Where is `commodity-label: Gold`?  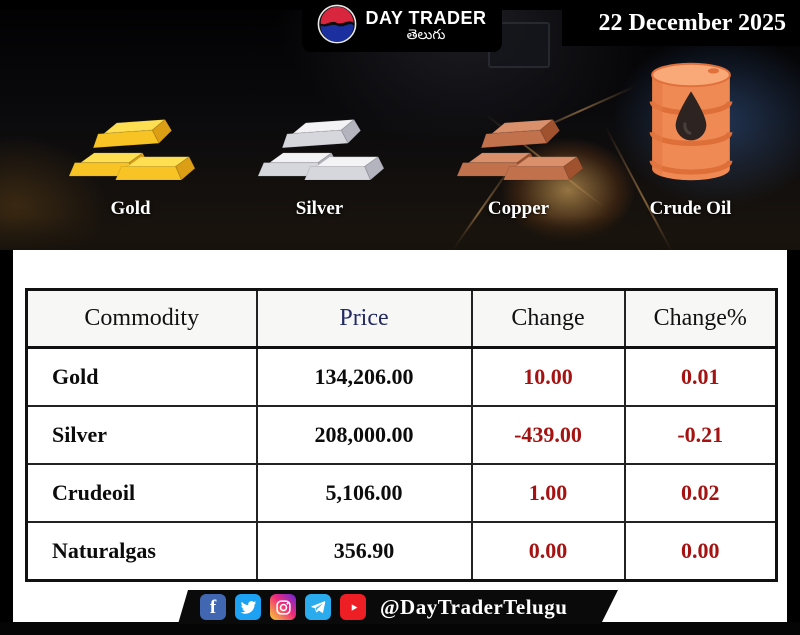
commodity-label: Gold is located at coordinates (130, 208).